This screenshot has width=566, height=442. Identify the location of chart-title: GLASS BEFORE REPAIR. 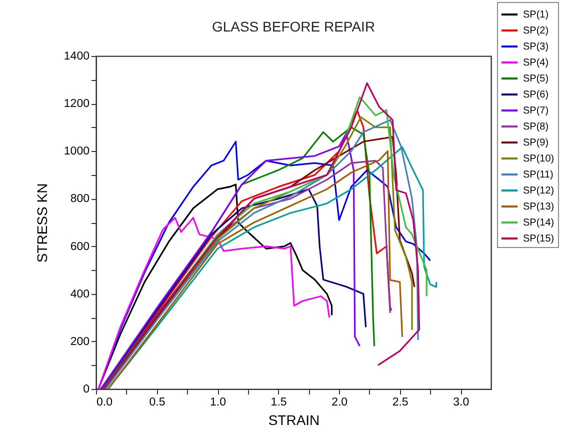
(294, 26).